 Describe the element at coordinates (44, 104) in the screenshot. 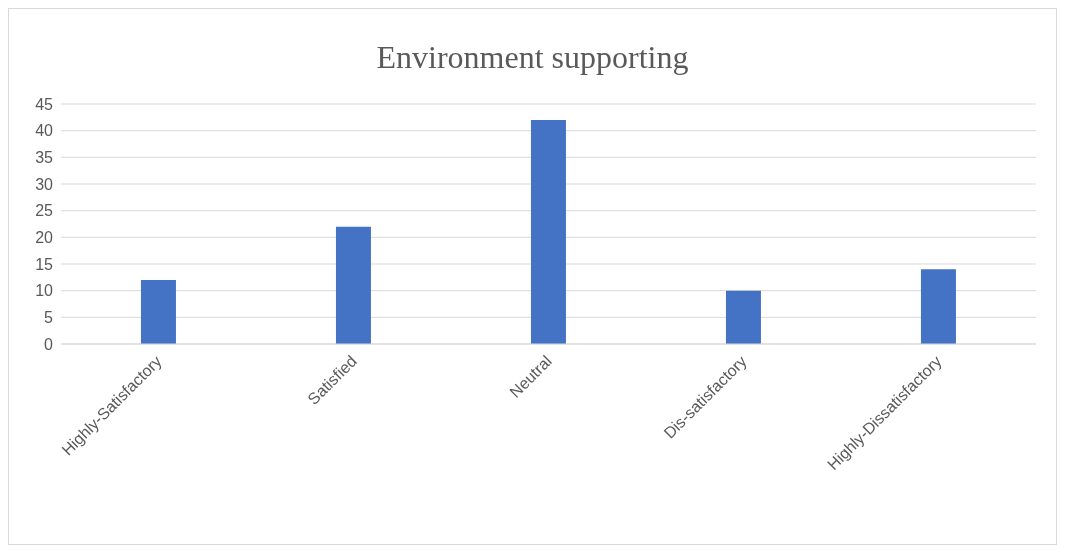

I see `y-tick-label: 45` at that location.